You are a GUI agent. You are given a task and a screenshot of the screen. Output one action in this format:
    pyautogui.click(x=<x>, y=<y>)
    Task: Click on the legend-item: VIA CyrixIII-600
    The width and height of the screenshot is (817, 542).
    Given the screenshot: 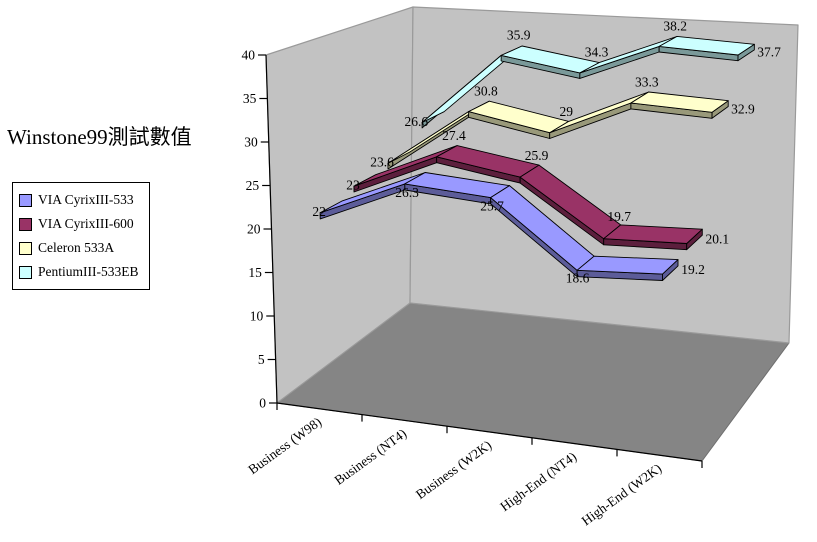 What is the action you would take?
    pyautogui.click(x=82, y=224)
    